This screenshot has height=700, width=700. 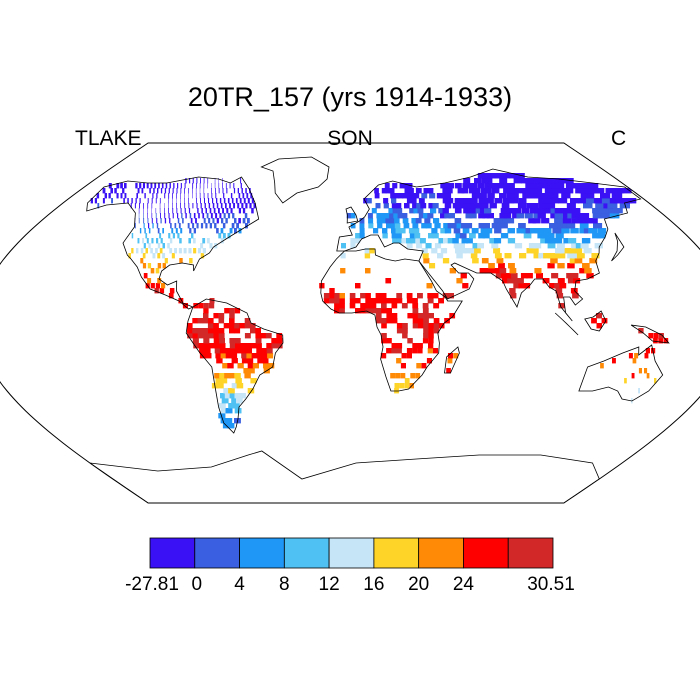 I want to click on greenland-coastline, so click(x=295, y=180).